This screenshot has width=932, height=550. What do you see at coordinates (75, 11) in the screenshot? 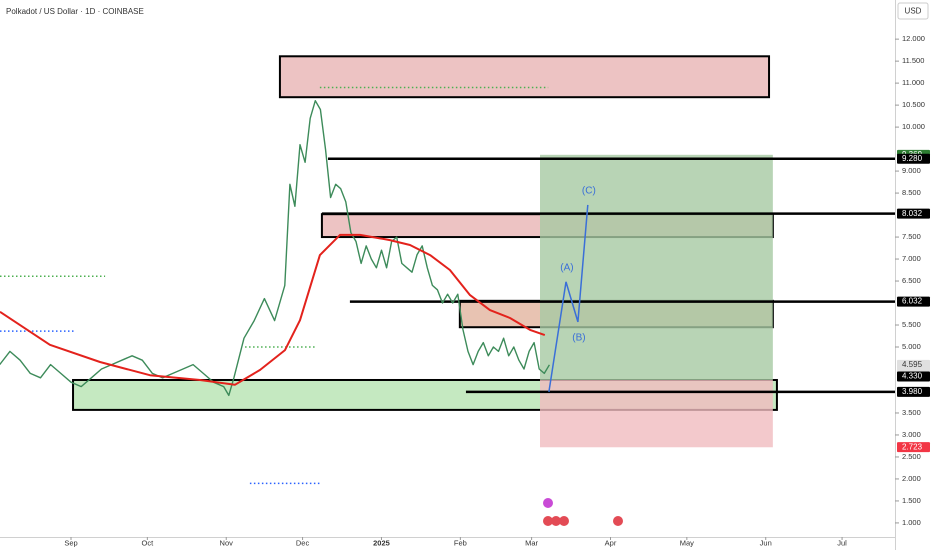
I see `chart-title: Polkadot / US Dollar · 1D · COINBASE` at bounding box center [75, 11].